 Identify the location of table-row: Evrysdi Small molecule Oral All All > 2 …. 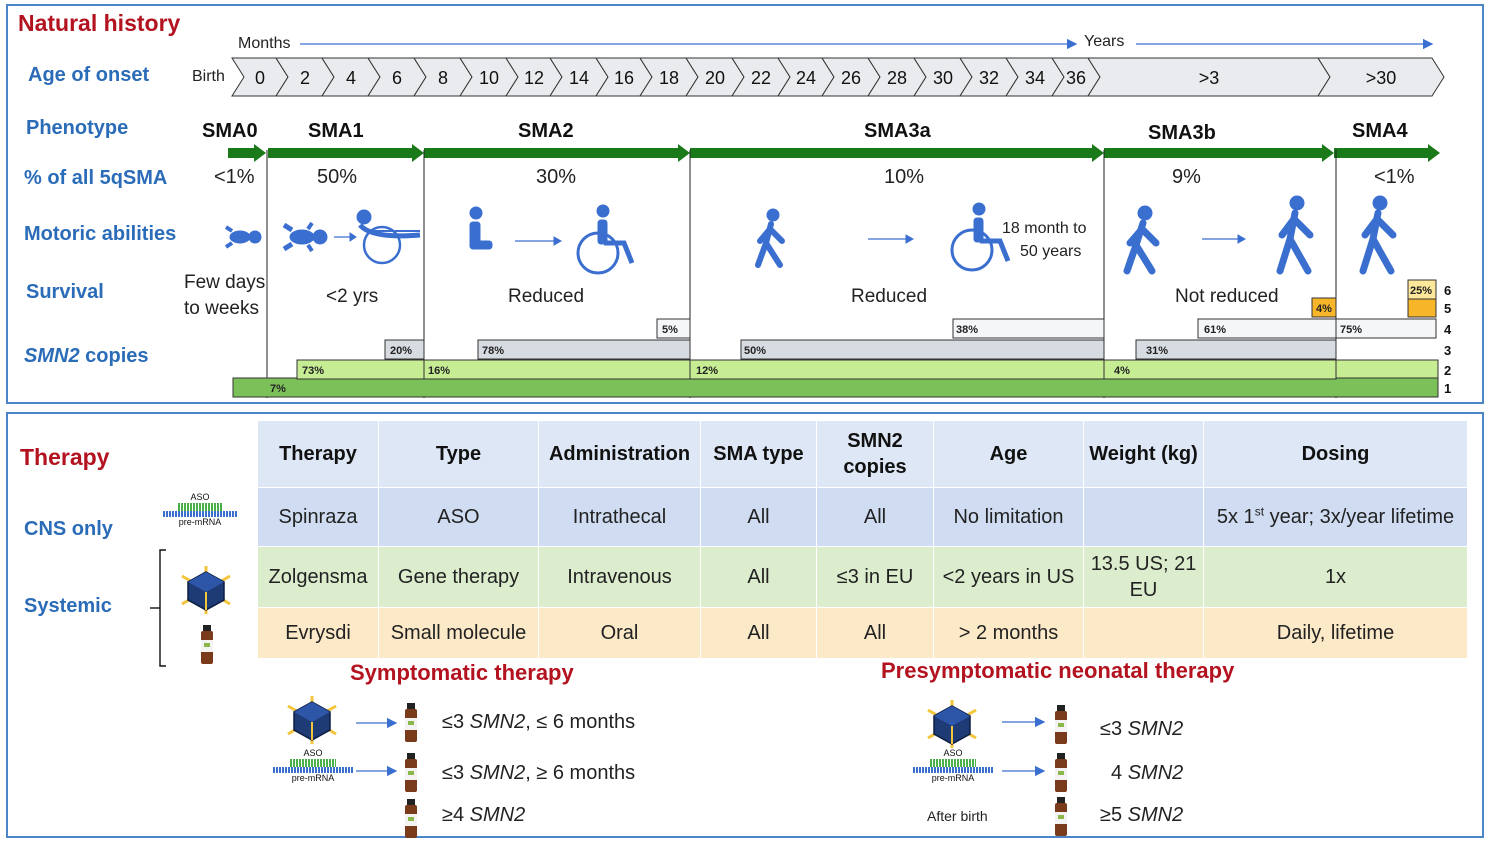
(862, 633).